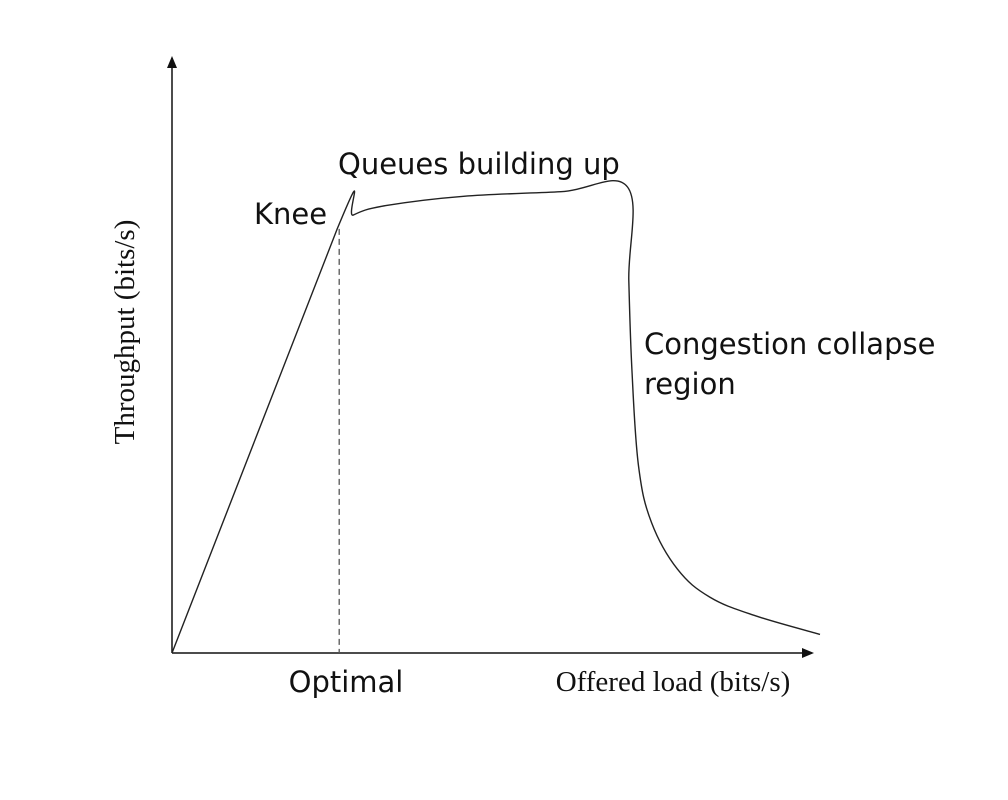 This screenshot has width=1008, height=800. What do you see at coordinates (789, 344) in the screenshot?
I see `annotation-collapse-line1: Congestion collapse` at bounding box center [789, 344].